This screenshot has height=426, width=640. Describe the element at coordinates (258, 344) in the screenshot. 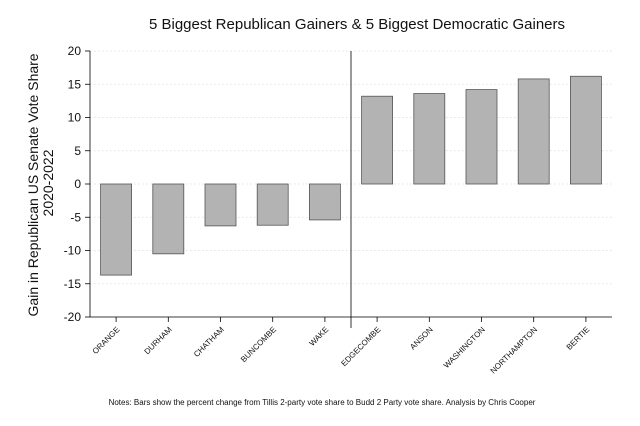

I see `x-tick-label-buncombe: BUNCOMBE` at that location.